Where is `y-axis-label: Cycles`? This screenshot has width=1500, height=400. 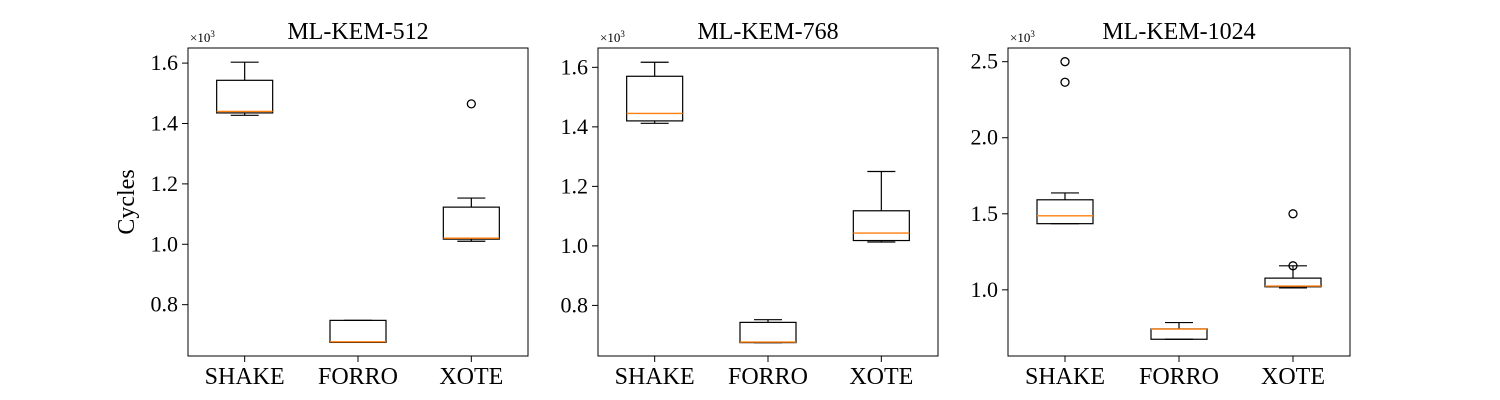
y-axis-label: Cycles is located at coordinates (127, 201).